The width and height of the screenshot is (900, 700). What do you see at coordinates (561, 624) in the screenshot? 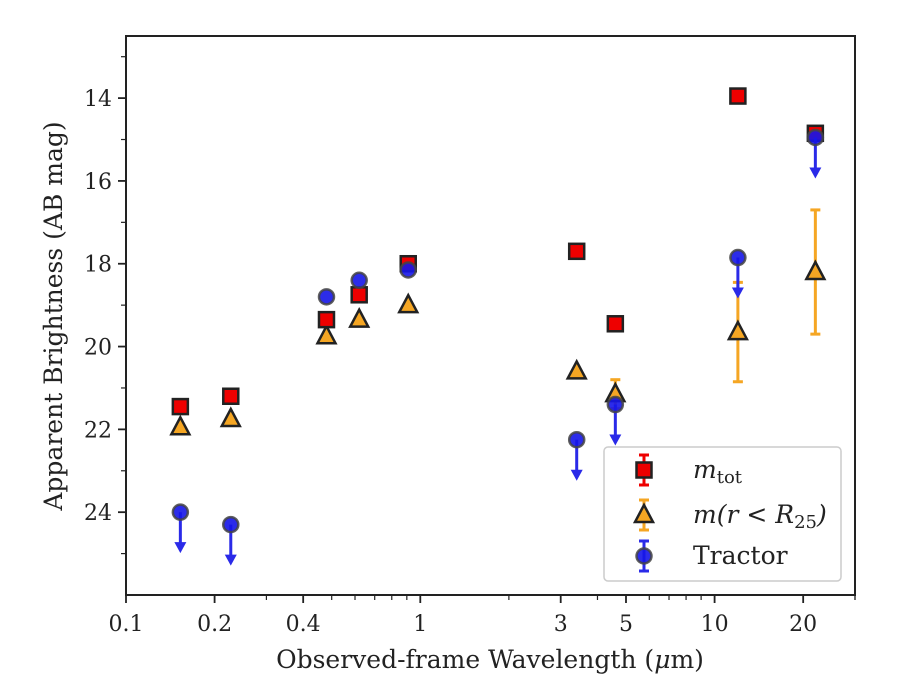
I see `x-tick-label: 3` at bounding box center [561, 624].